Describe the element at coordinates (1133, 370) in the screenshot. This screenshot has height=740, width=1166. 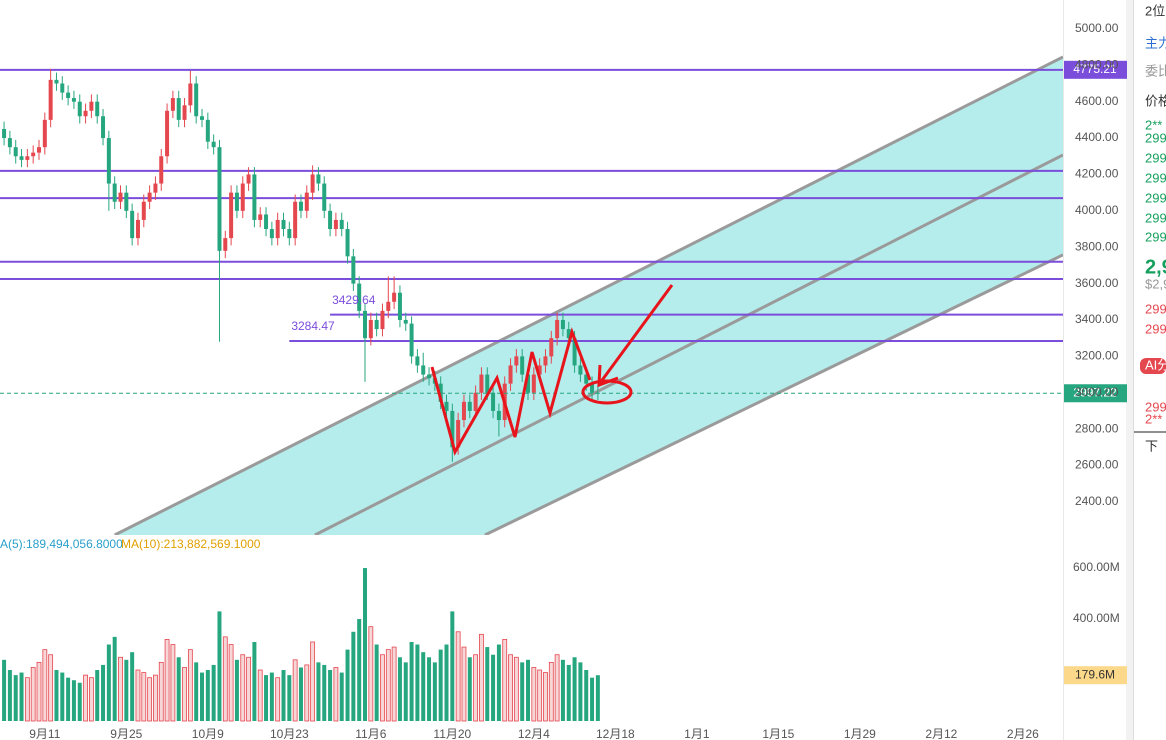
I see `panel-border` at that location.